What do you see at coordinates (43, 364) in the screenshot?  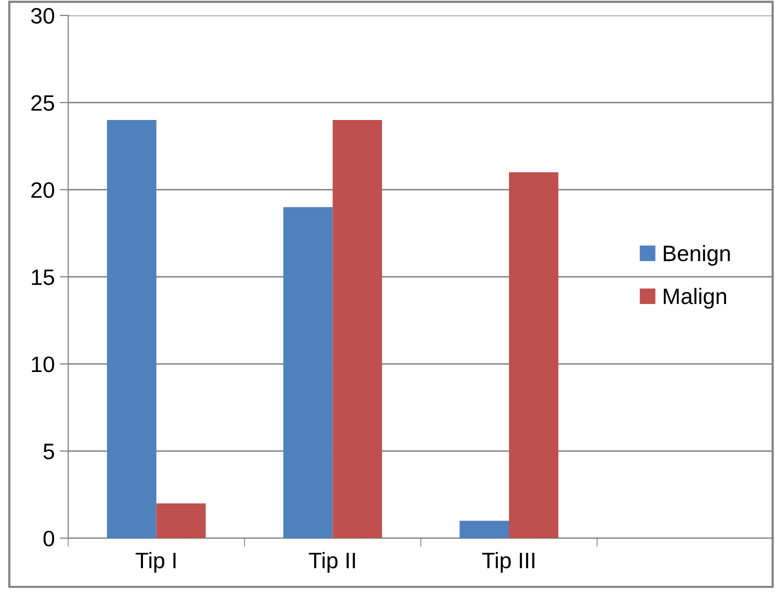 I see `y-tick-label: 10` at bounding box center [43, 364].